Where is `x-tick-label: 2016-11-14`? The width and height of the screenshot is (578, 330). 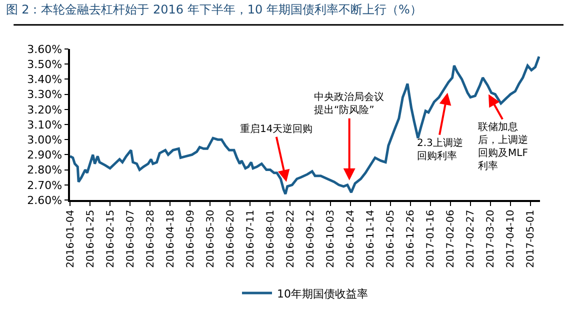 x-tick-label: 2016-11-14 is located at coordinates (371, 239).